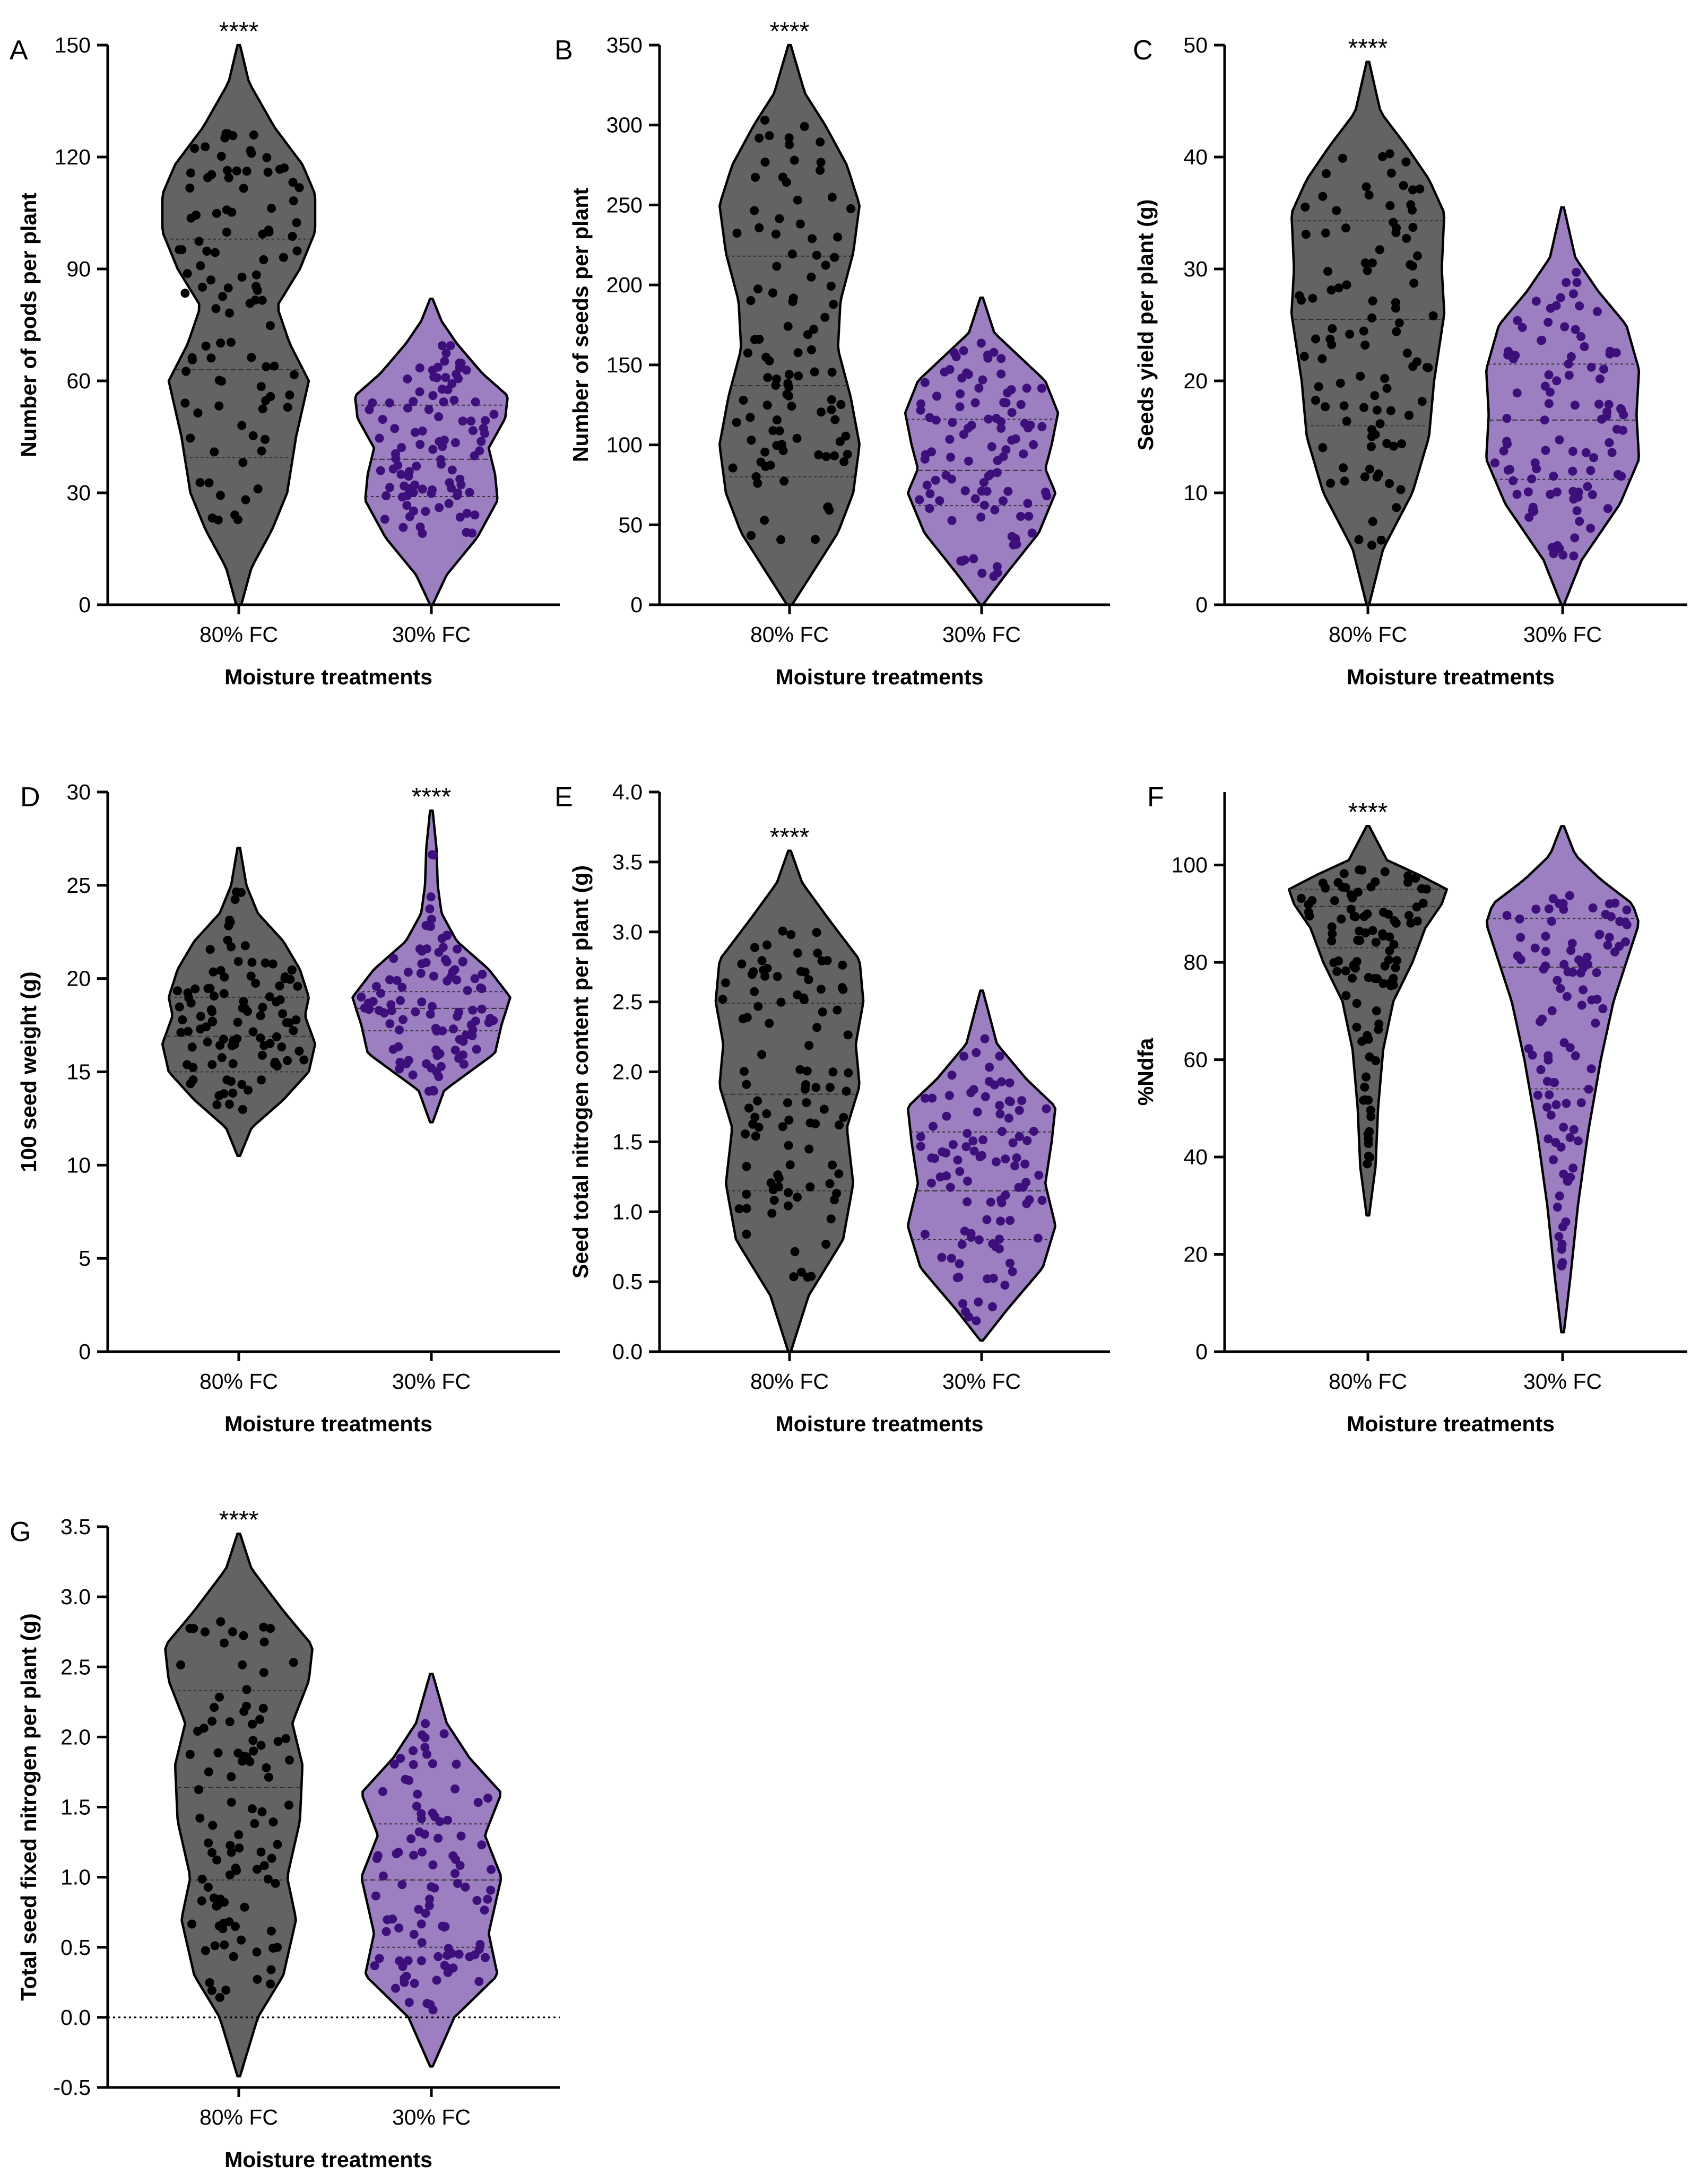  What do you see at coordinates (1196, 381) in the screenshot?
I see `y-tick-label: 20` at bounding box center [1196, 381].